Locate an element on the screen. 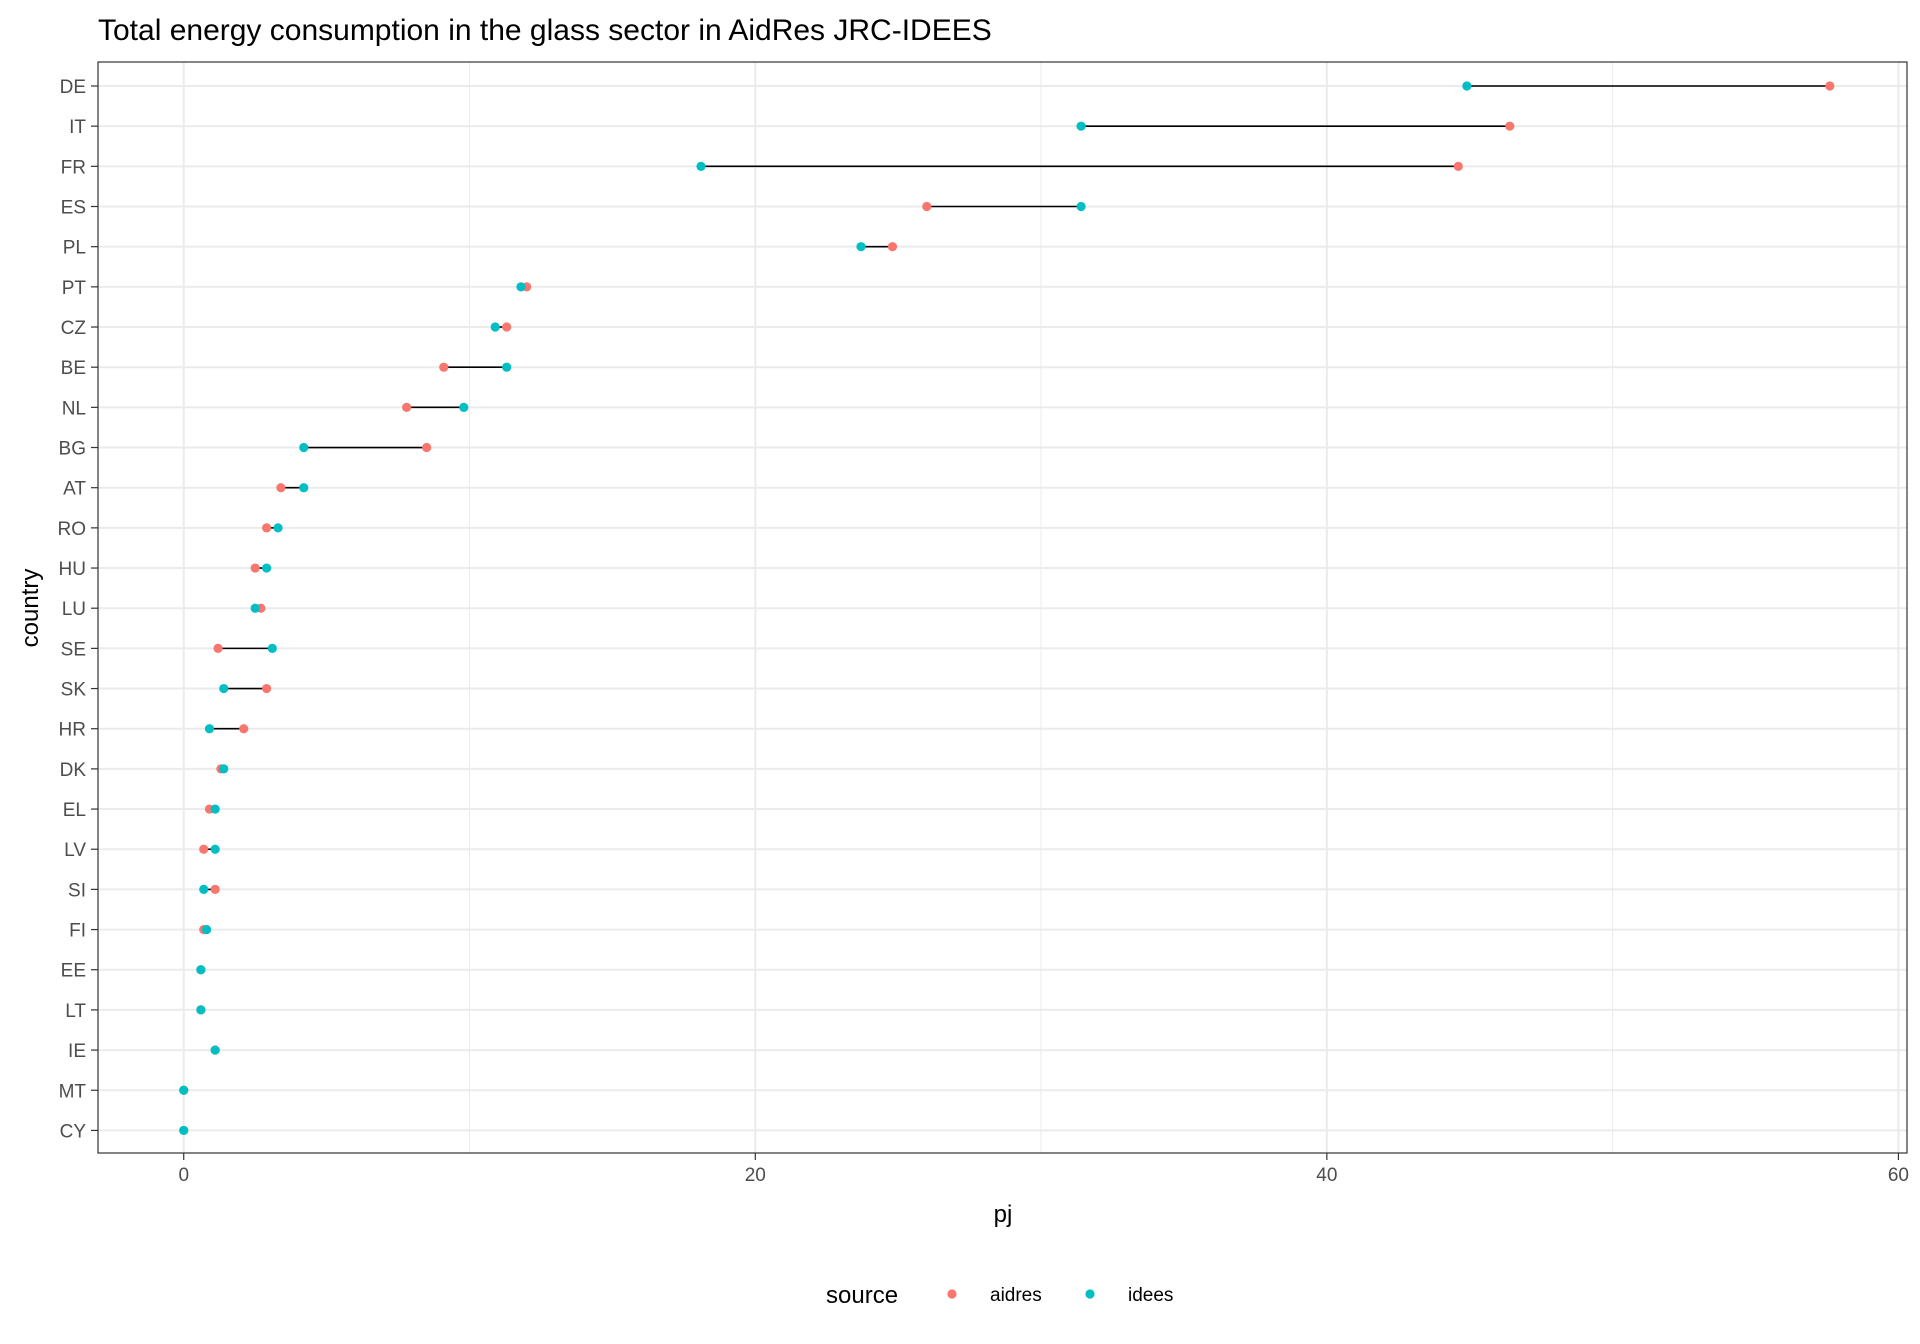 The width and height of the screenshot is (1920, 1344). y-tick-label: IT is located at coordinates (77, 127).